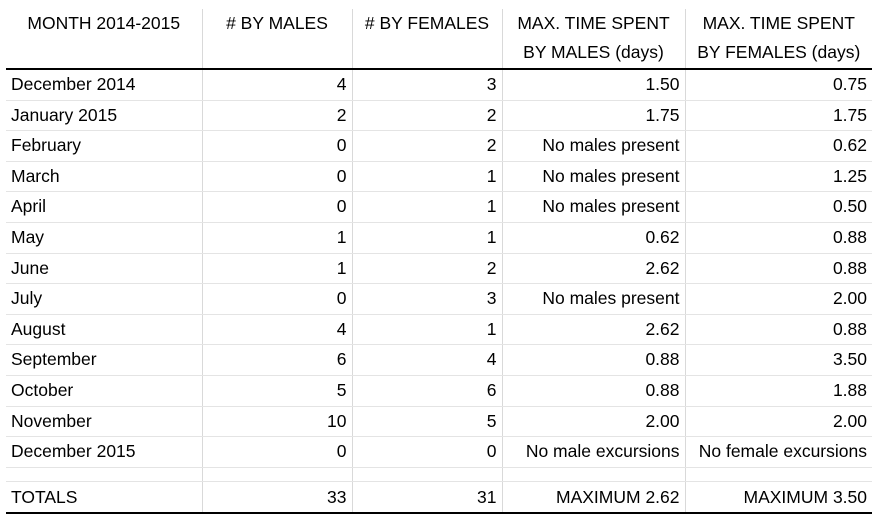 Image resolution: width=887 pixels, height=514 pixels. What do you see at coordinates (277, 23) in the screenshot?
I see `header-line: # BY MALES` at bounding box center [277, 23].